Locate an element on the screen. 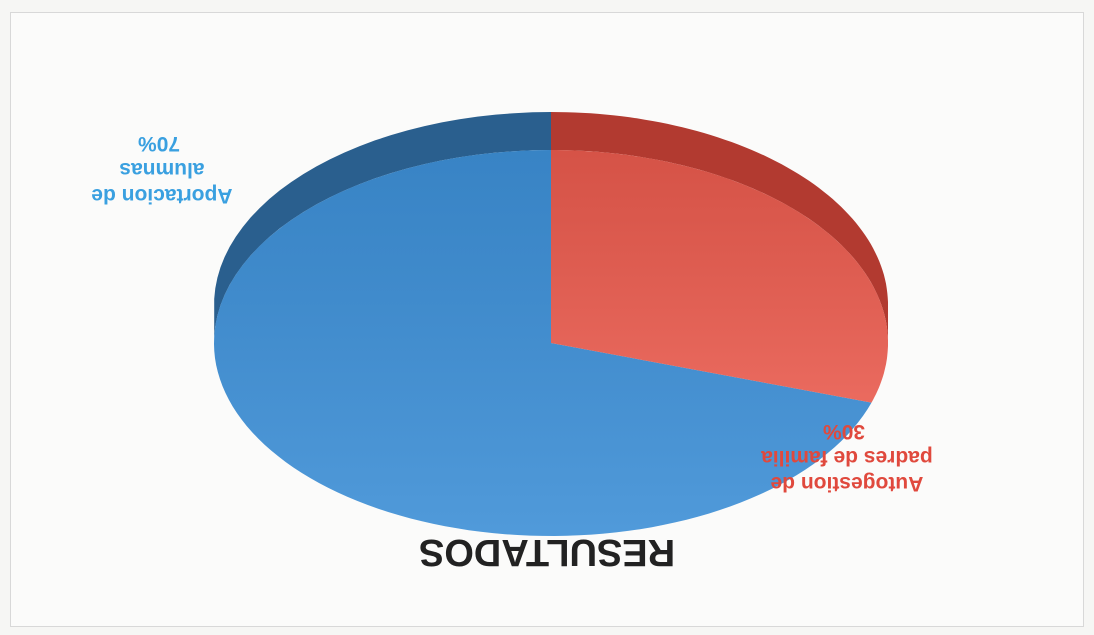  pie-slice-shade-autogestion is located at coordinates (719, 276).